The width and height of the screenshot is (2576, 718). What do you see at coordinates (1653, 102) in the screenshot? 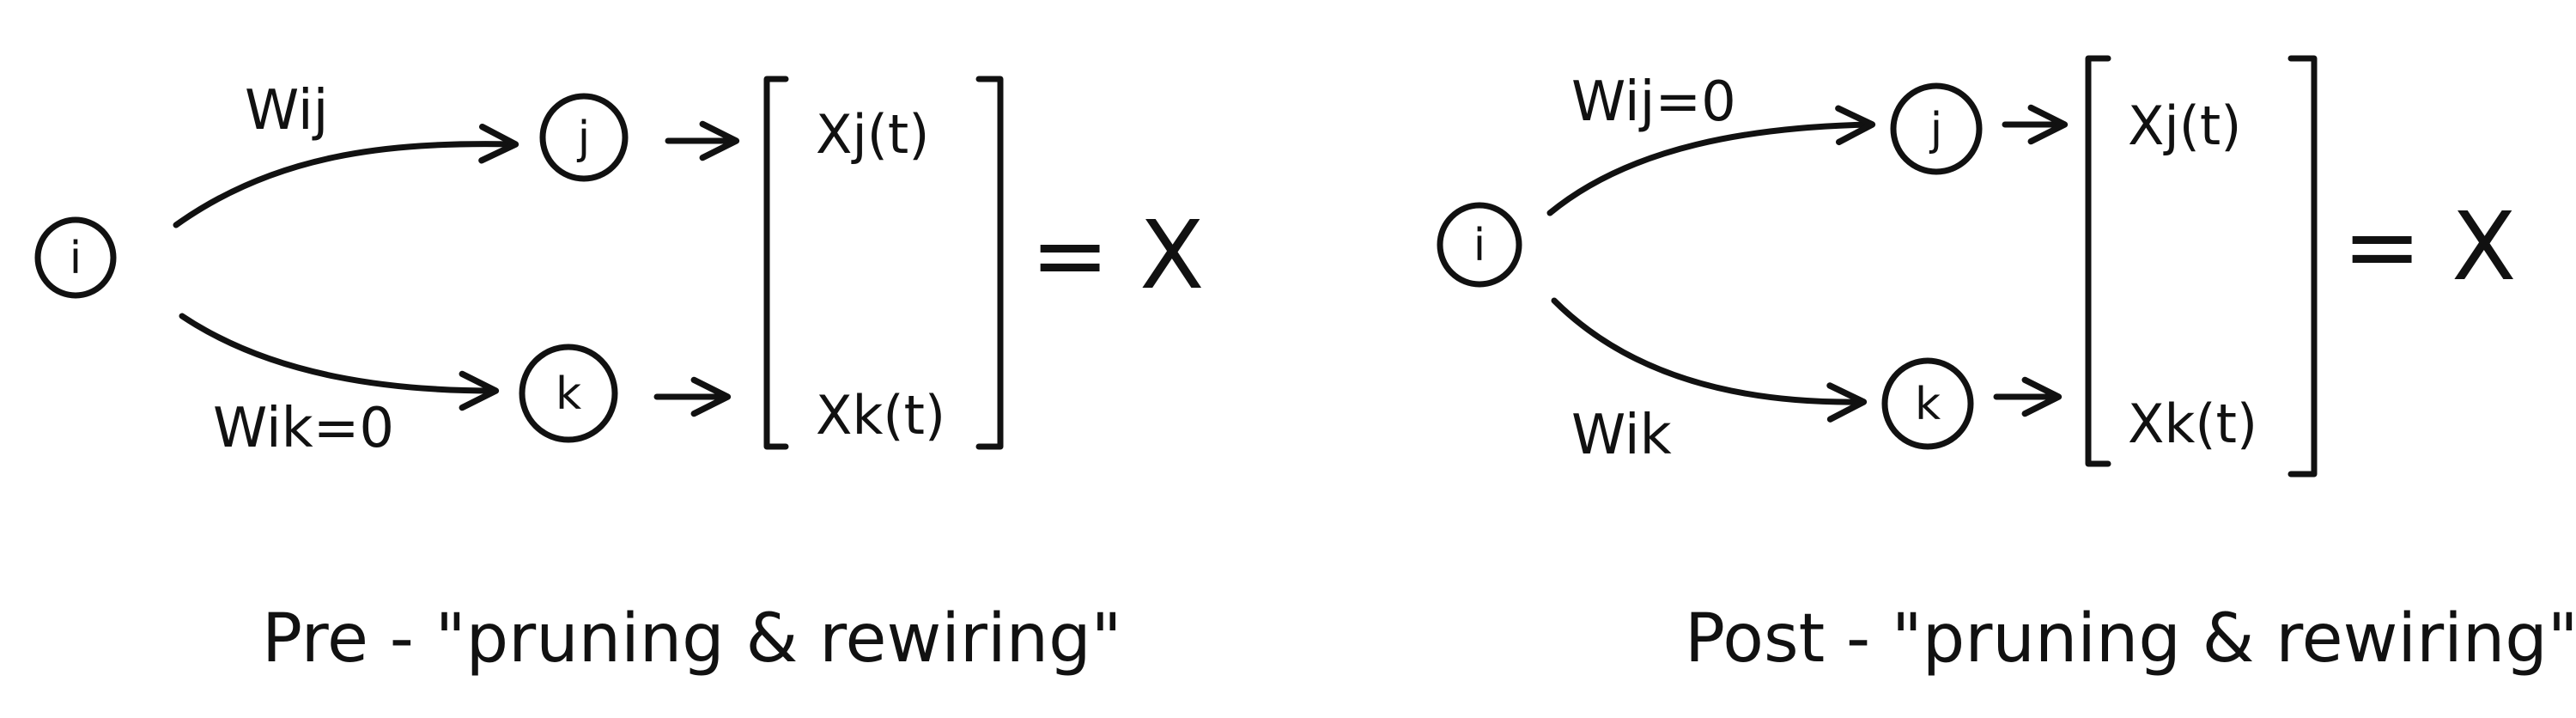
I see `edge-ij-label: Wij=0` at bounding box center [1653, 102].